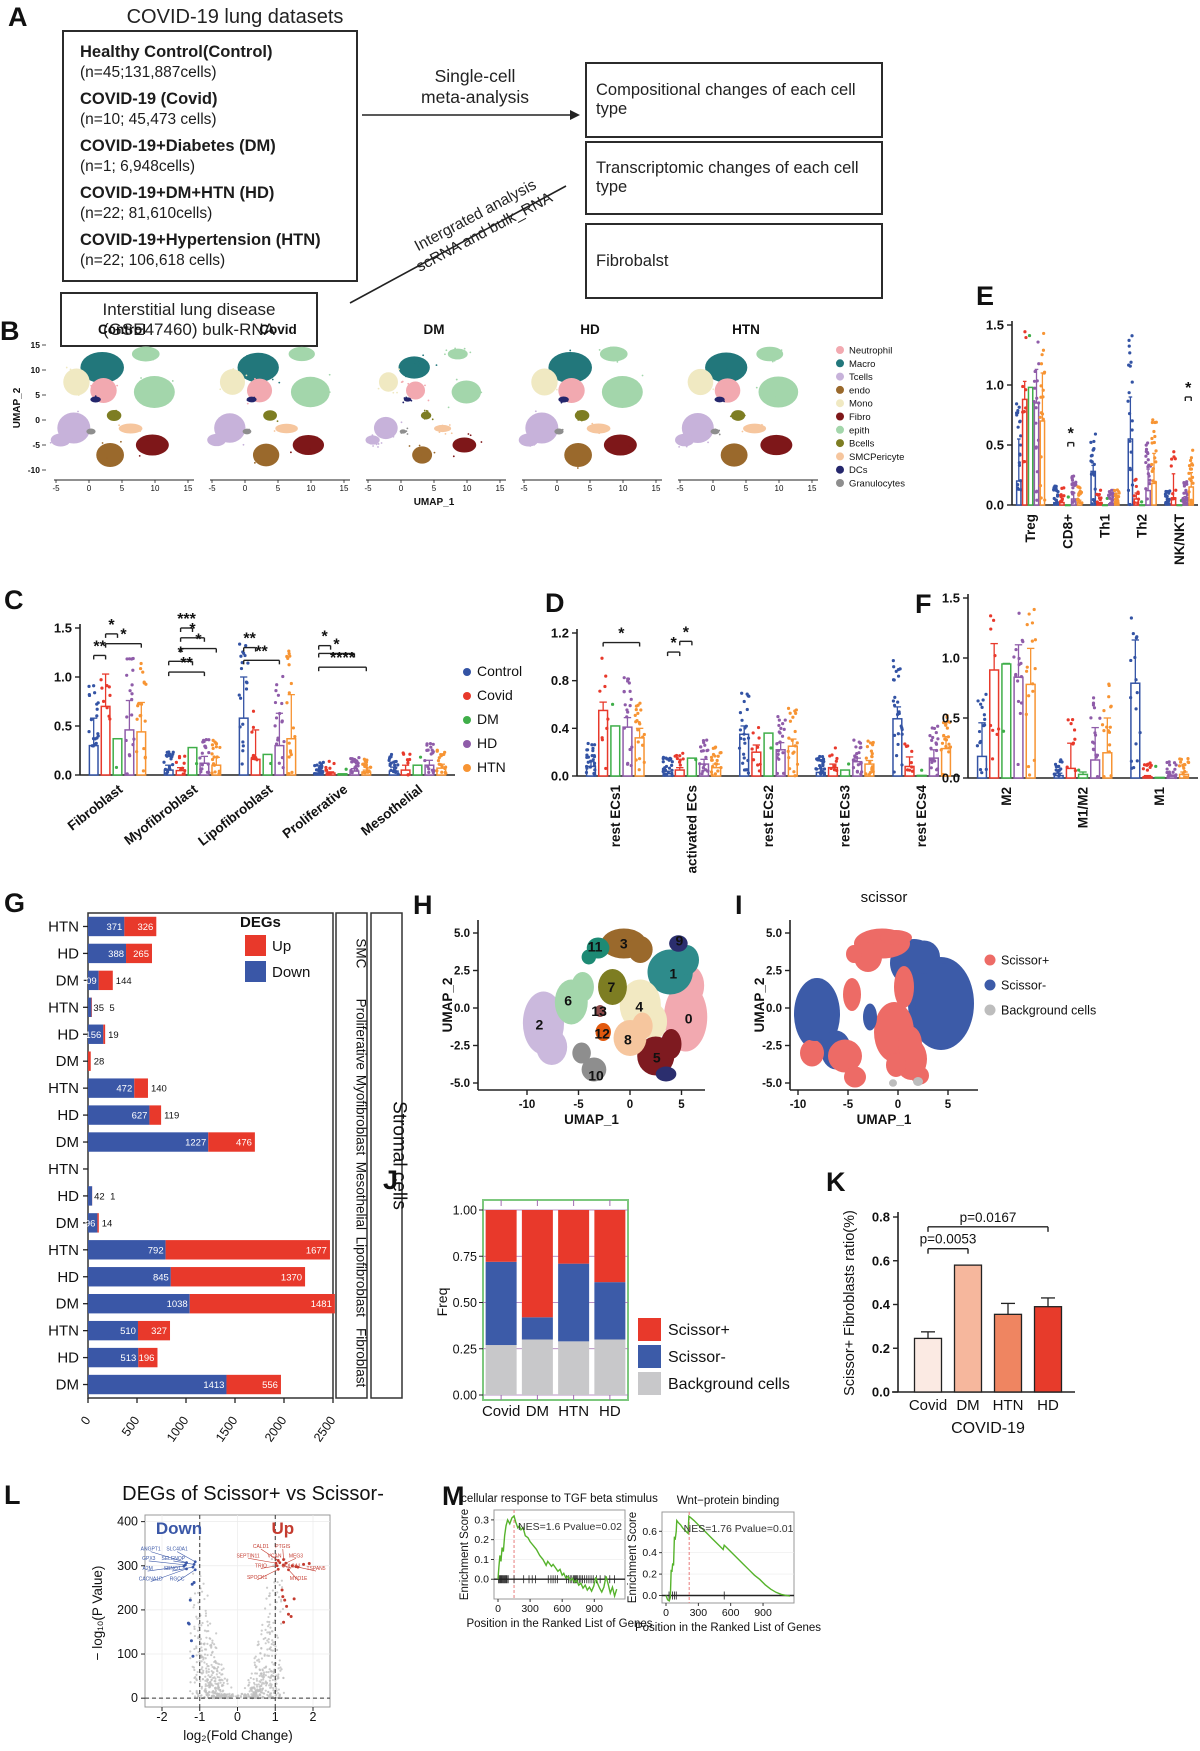 The image size is (1200, 1751). Describe the element at coordinates (840, 416) in the screenshot. I see `b-legend-swatch` at that location.